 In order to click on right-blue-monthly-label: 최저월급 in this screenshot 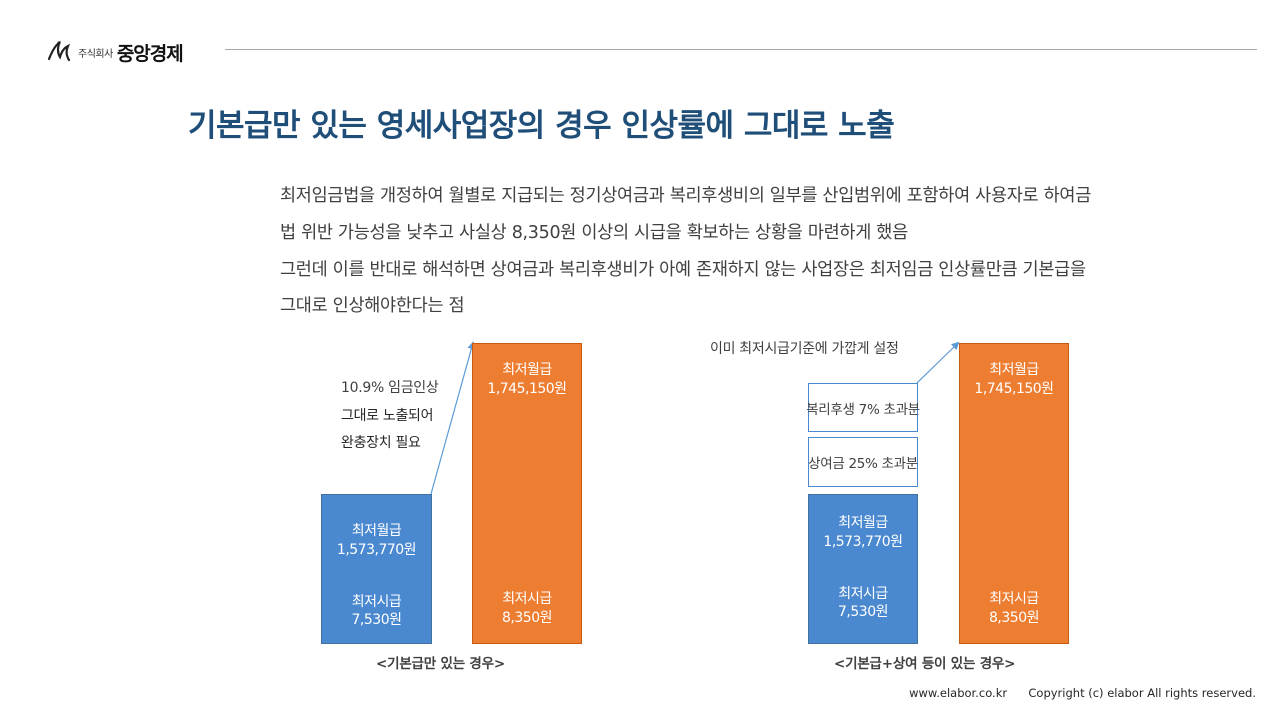, I will do `click(863, 523)`.